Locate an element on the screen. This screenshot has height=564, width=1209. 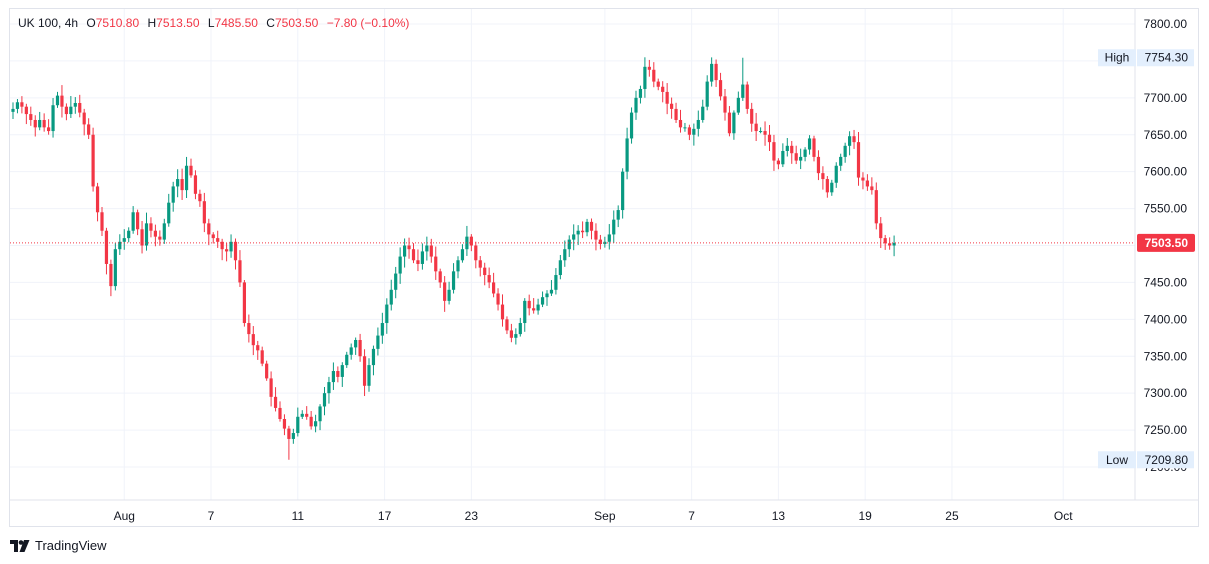
last-price-text: 7503.50 is located at coordinates (1167, 243).